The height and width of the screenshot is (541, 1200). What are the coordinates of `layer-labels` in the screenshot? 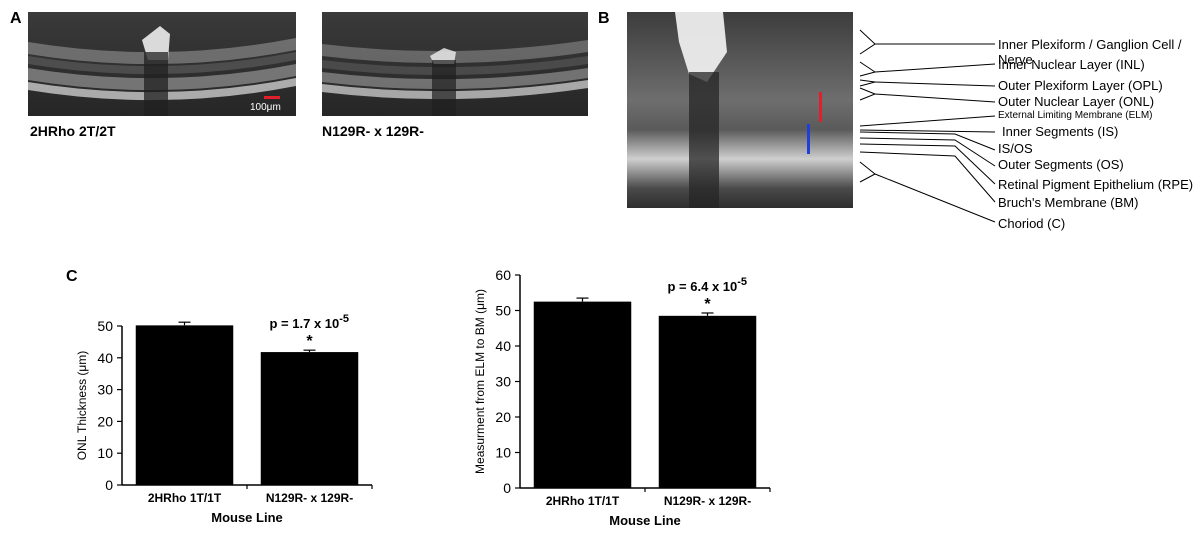 It's located at (927, 126).